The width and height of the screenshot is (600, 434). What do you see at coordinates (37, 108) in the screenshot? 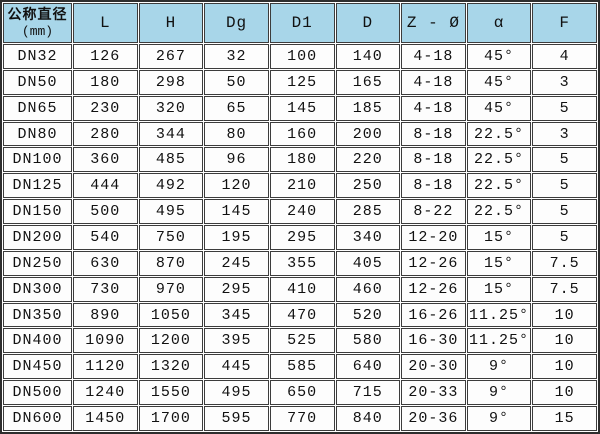
I see `row-label-dn: DN65` at bounding box center [37, 108].